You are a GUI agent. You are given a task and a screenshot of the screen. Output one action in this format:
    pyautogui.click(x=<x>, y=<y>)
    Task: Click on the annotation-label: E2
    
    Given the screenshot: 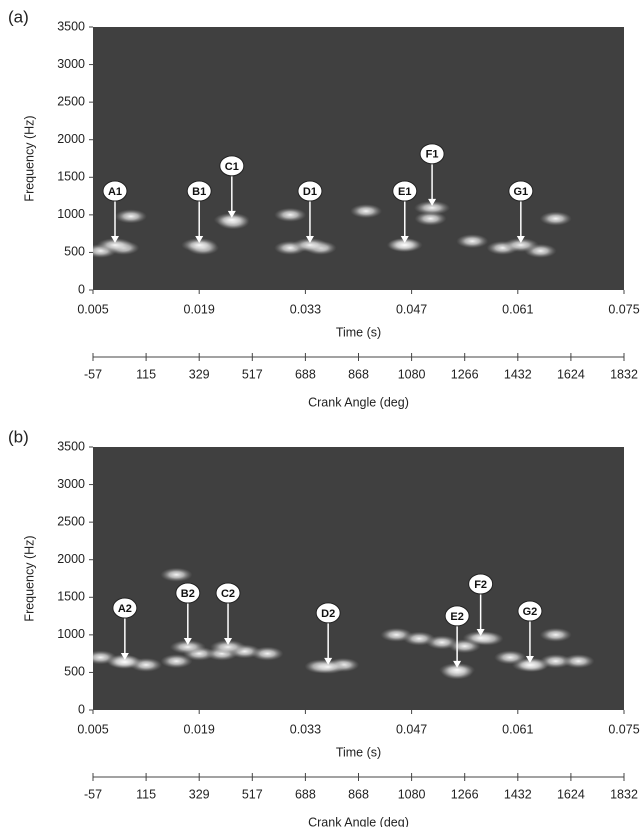 What is the action you would take?
    pyautogui.click(x=456, y=617)
    